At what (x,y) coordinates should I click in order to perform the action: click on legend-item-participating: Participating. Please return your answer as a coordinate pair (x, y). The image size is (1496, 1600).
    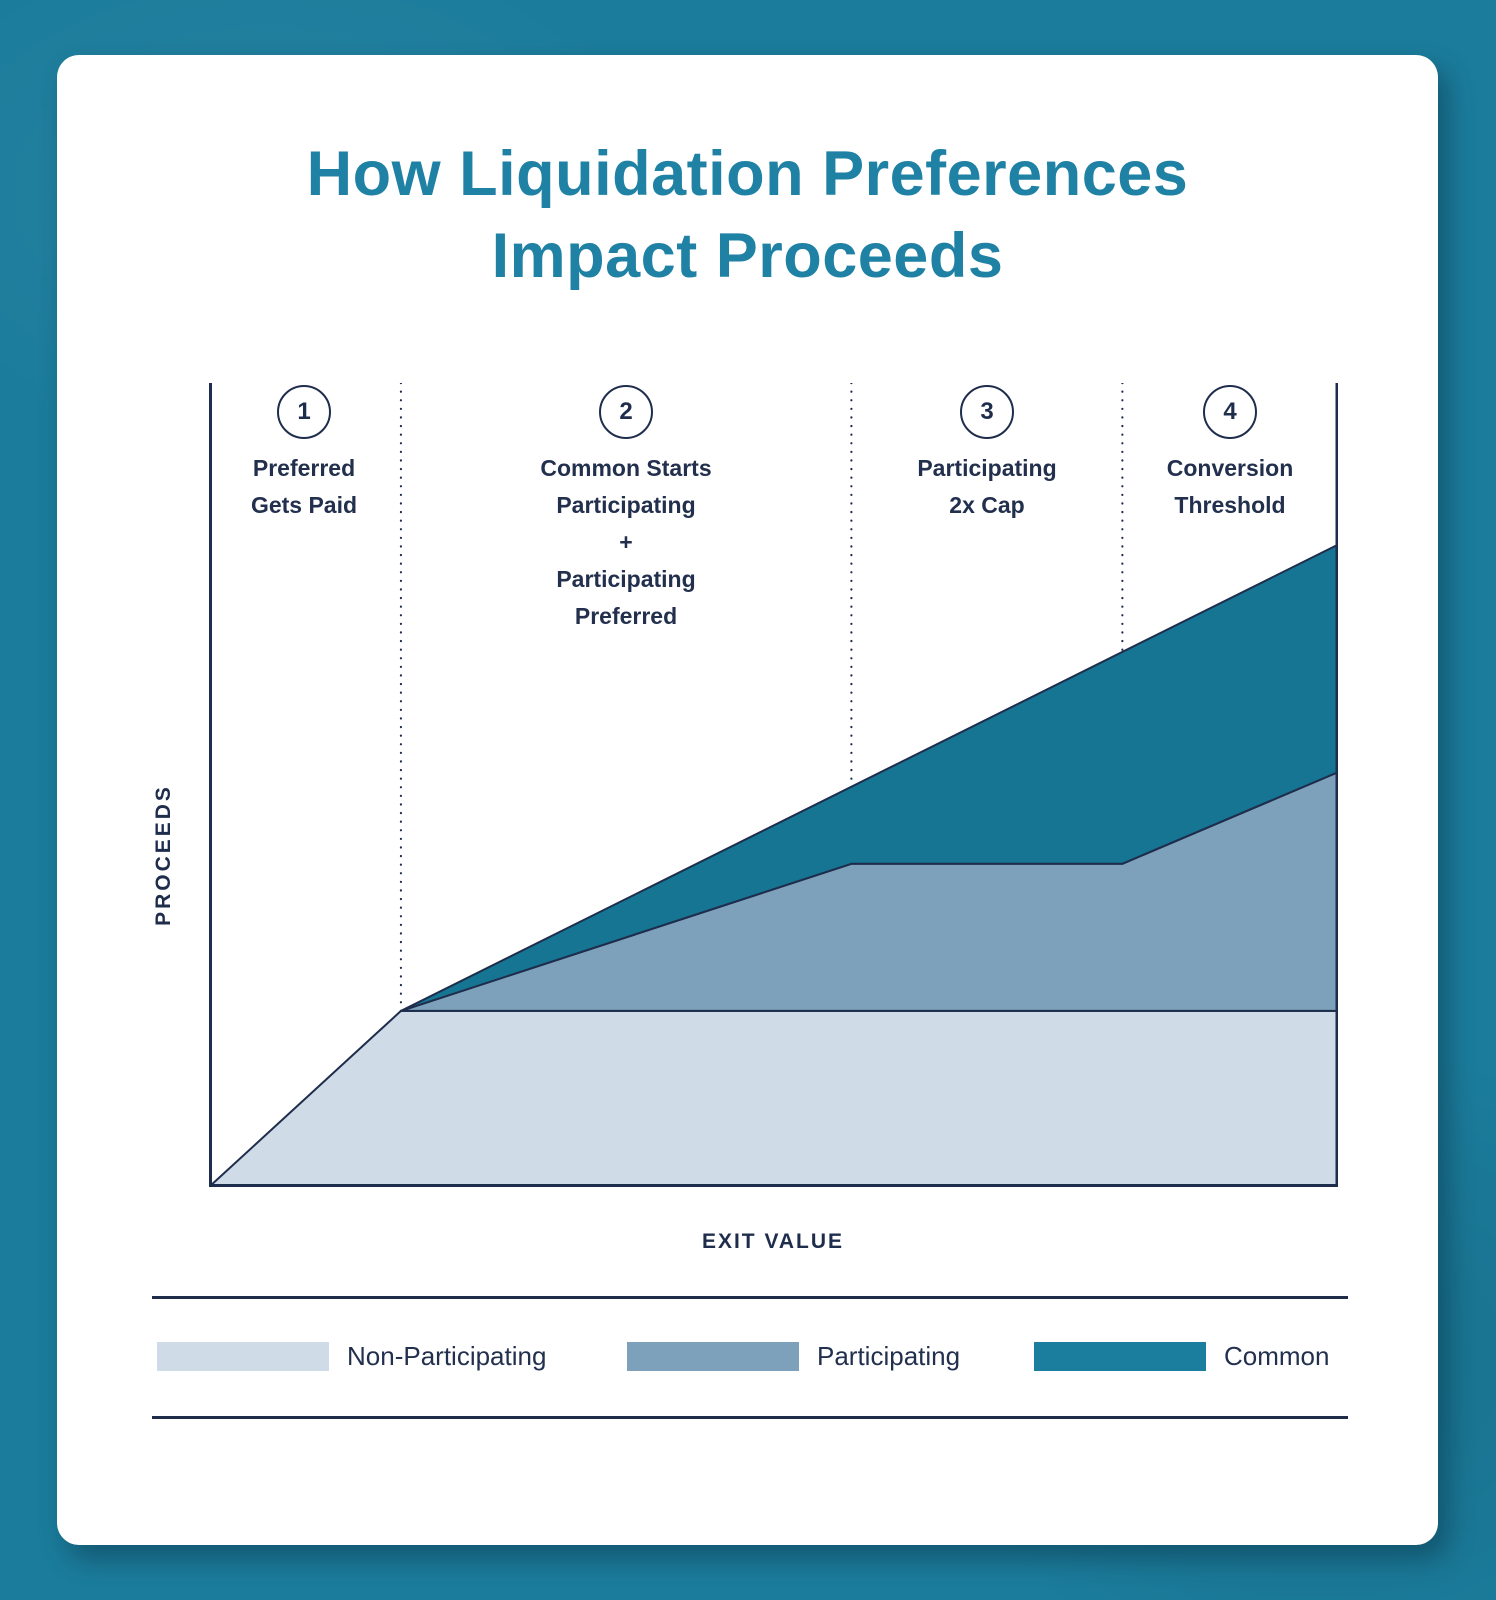
    Looking at the image, I should click on (794, 1356).